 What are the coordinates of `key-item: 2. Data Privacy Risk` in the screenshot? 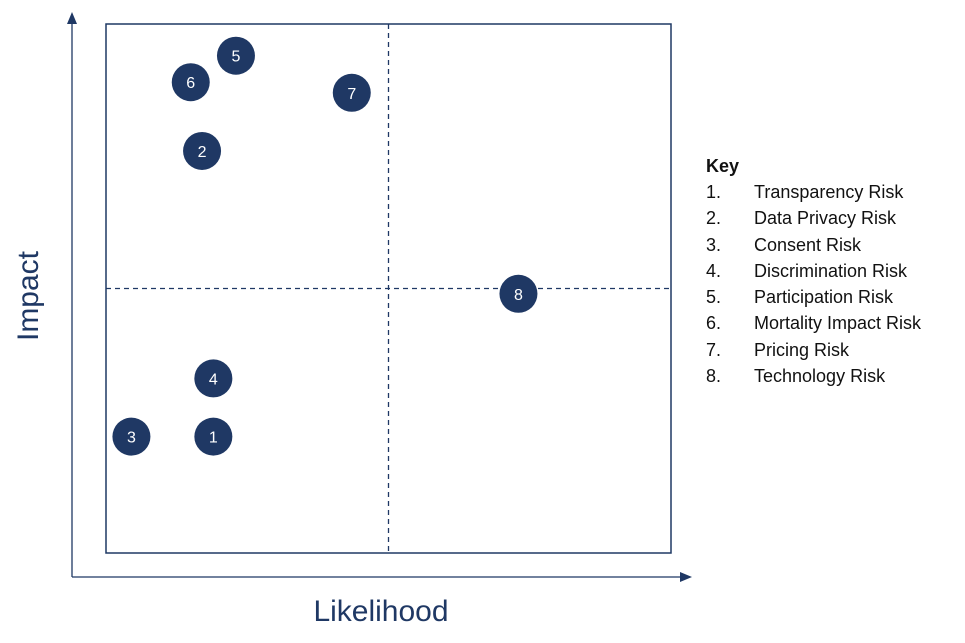 It's located at (813, 218).